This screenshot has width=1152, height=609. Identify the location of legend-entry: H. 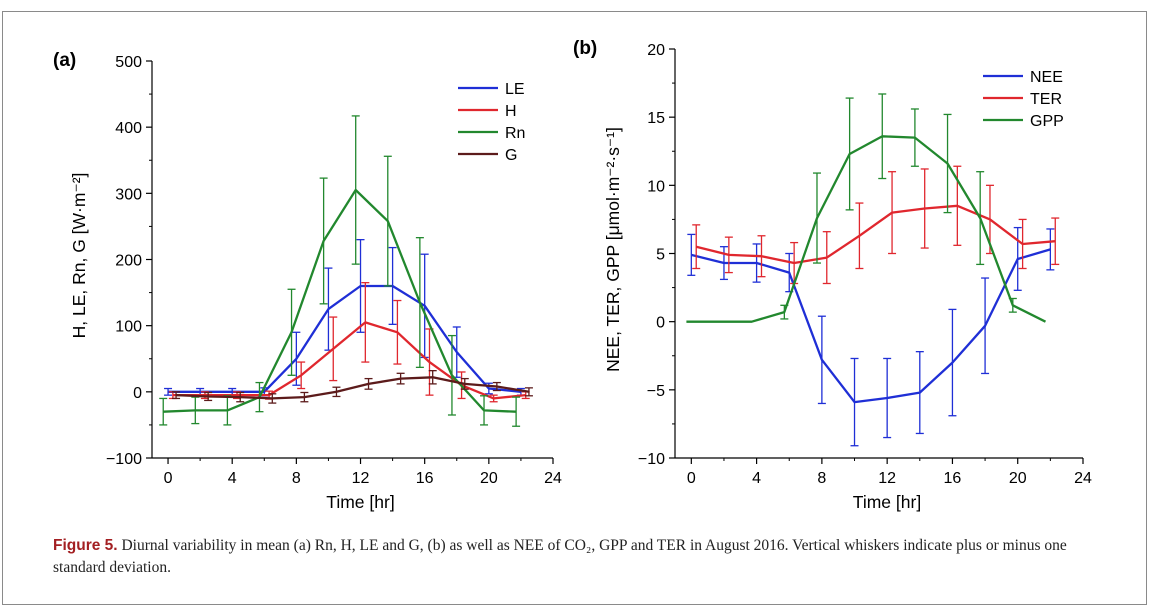
(511, 111).